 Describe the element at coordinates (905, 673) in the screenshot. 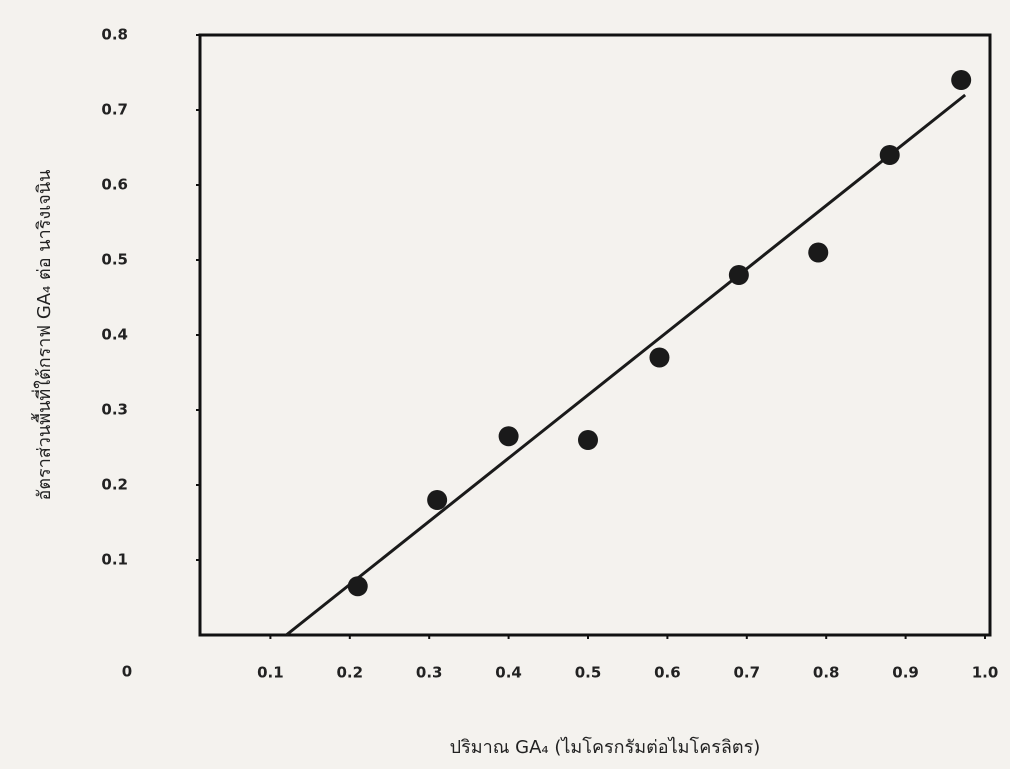

I see `x-tick-label: 0.9` at that location.